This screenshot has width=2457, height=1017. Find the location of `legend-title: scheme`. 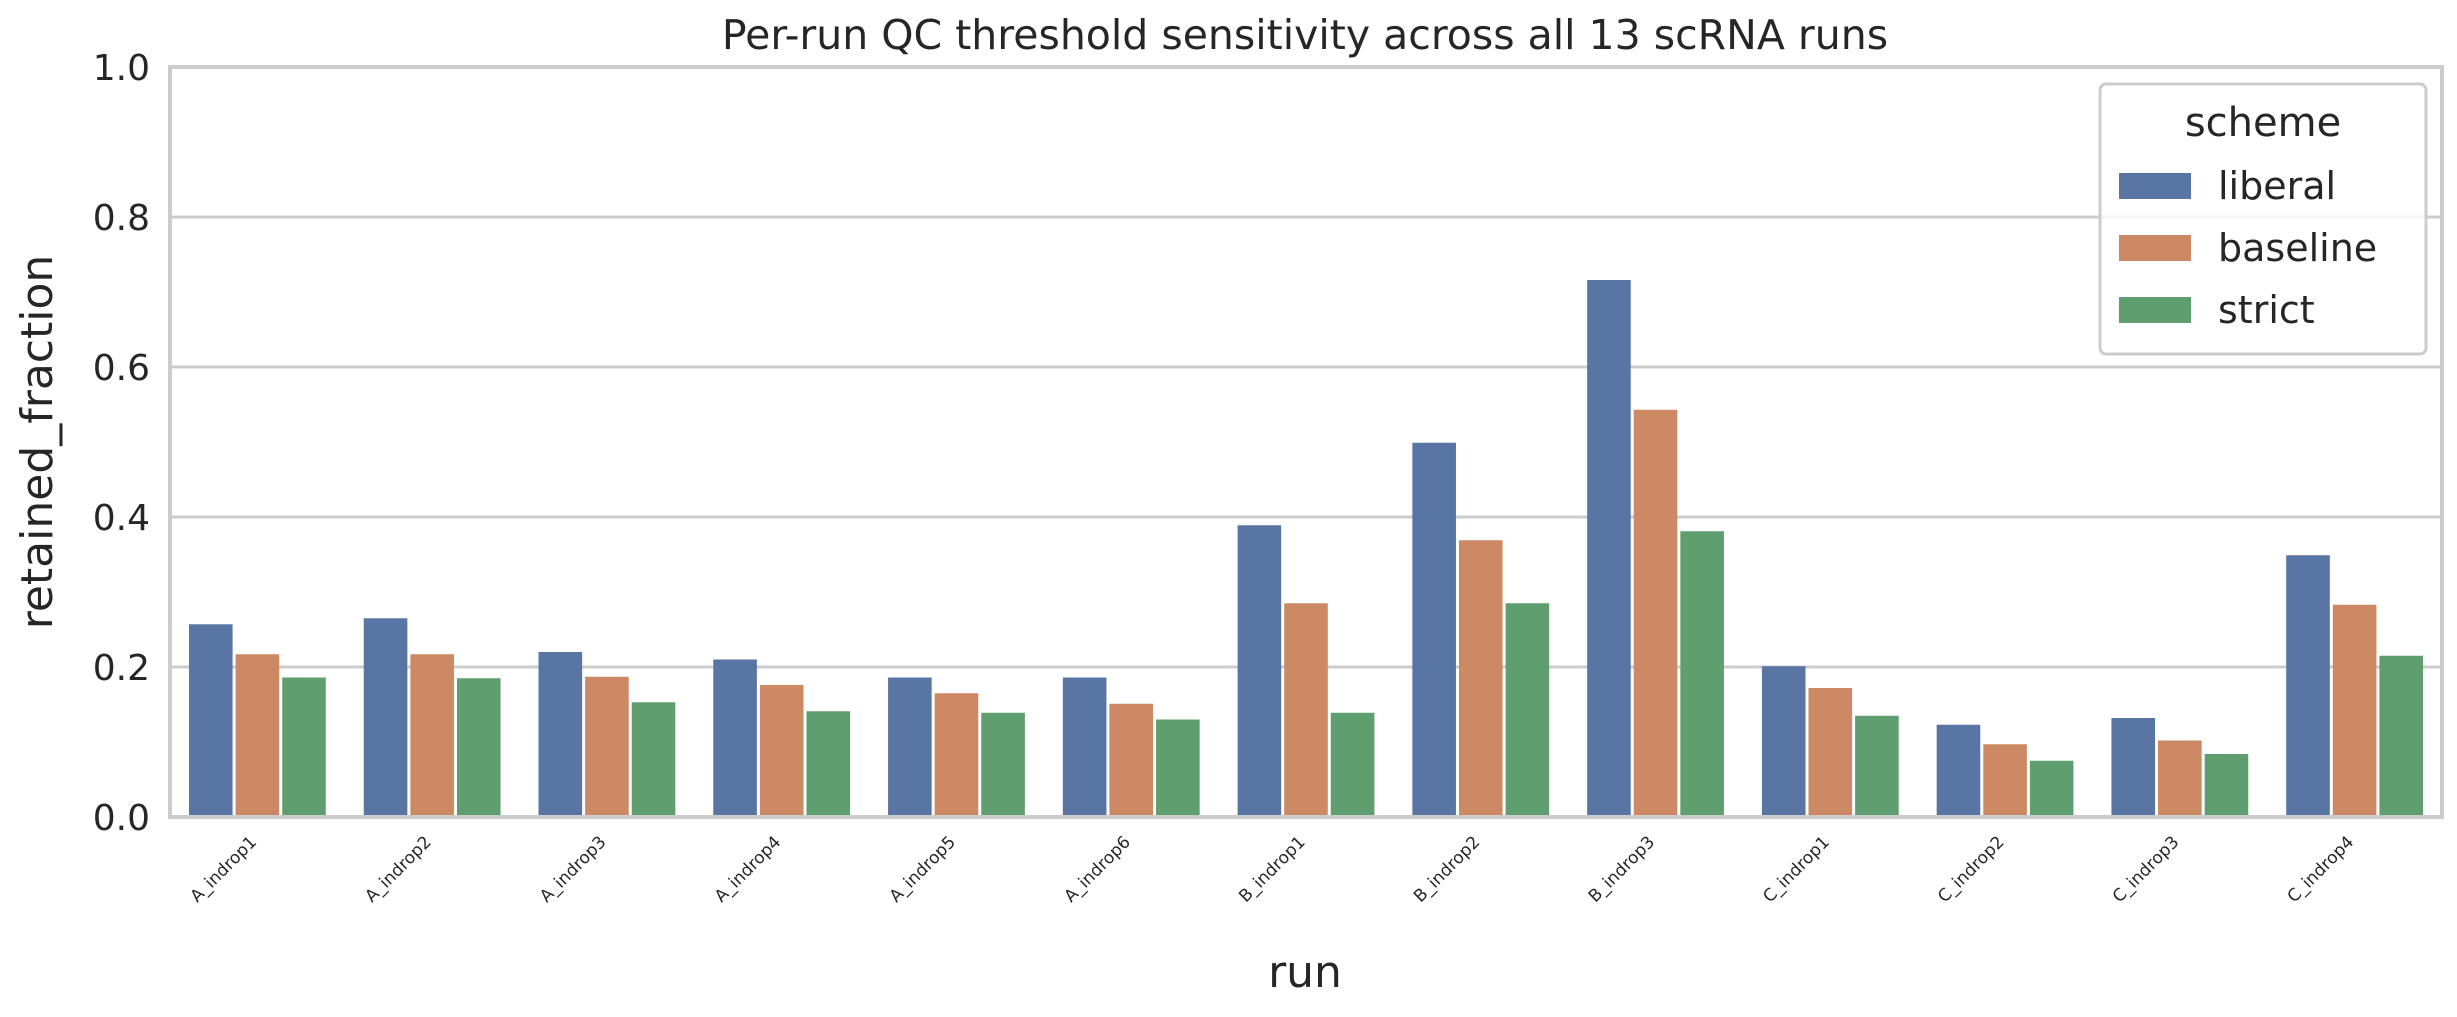

legend-title: scheme is located at coordinates (2263, 123).